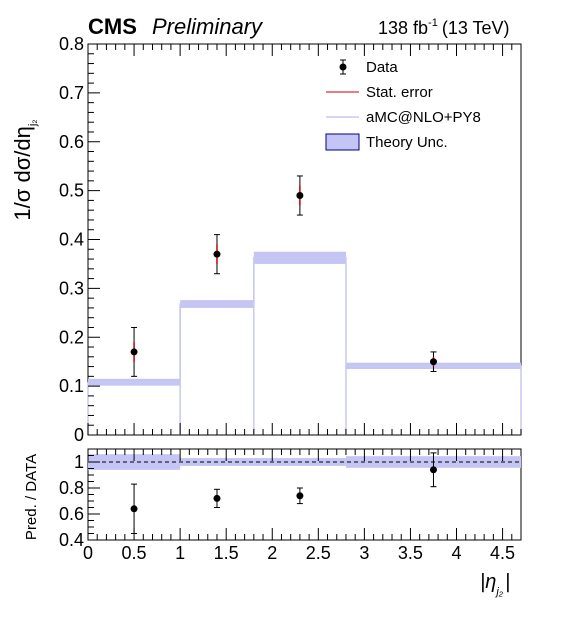 This screenshot has width=580, height=635. I want to click on main-y-axis-label-sub: j₂, so click(33, 123).